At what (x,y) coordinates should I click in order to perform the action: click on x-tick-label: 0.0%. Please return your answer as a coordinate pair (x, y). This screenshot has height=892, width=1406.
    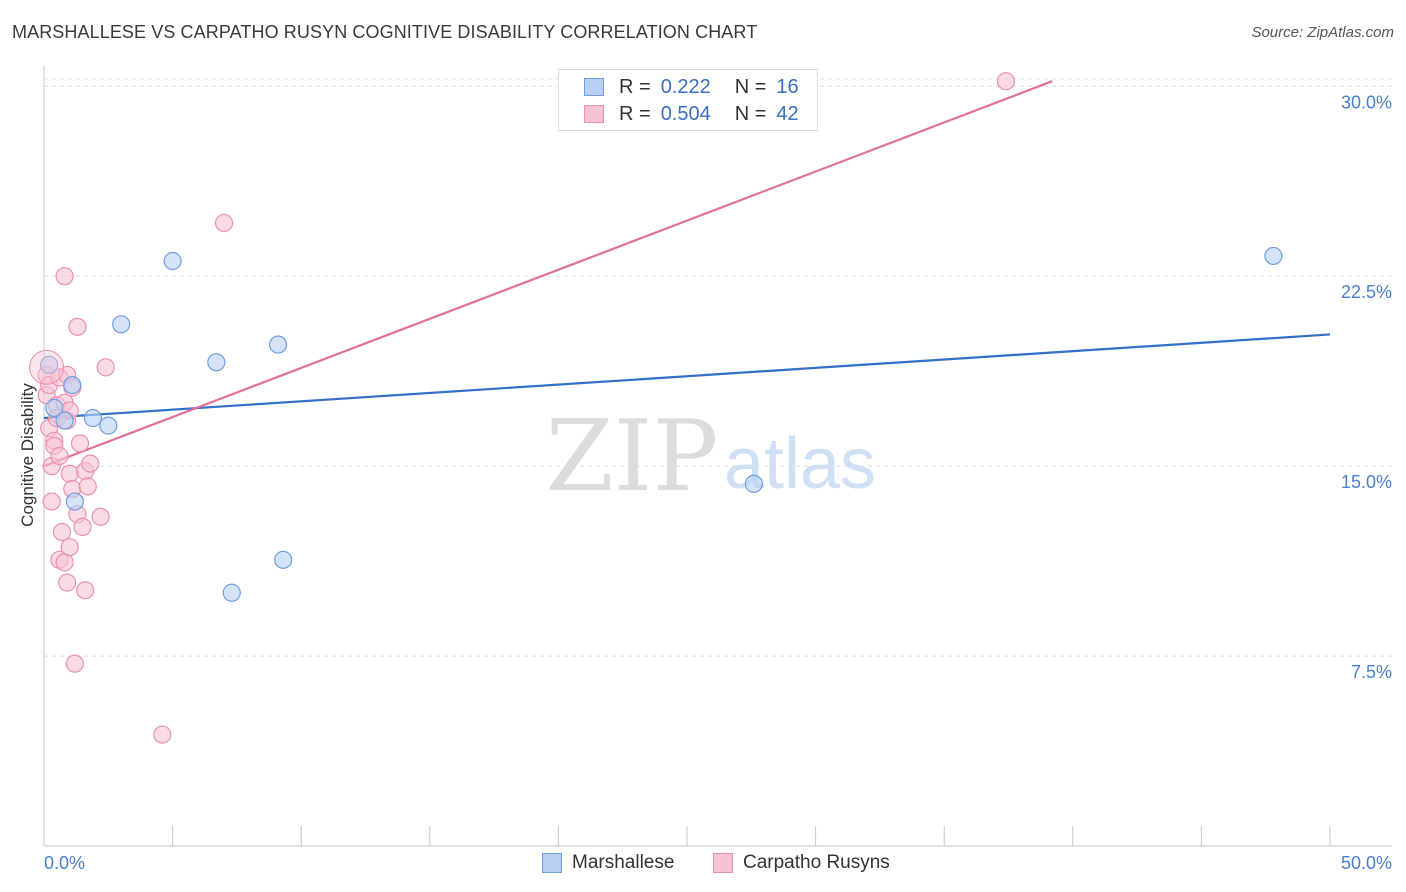
    Looking at the image, I should click on (64, 863).